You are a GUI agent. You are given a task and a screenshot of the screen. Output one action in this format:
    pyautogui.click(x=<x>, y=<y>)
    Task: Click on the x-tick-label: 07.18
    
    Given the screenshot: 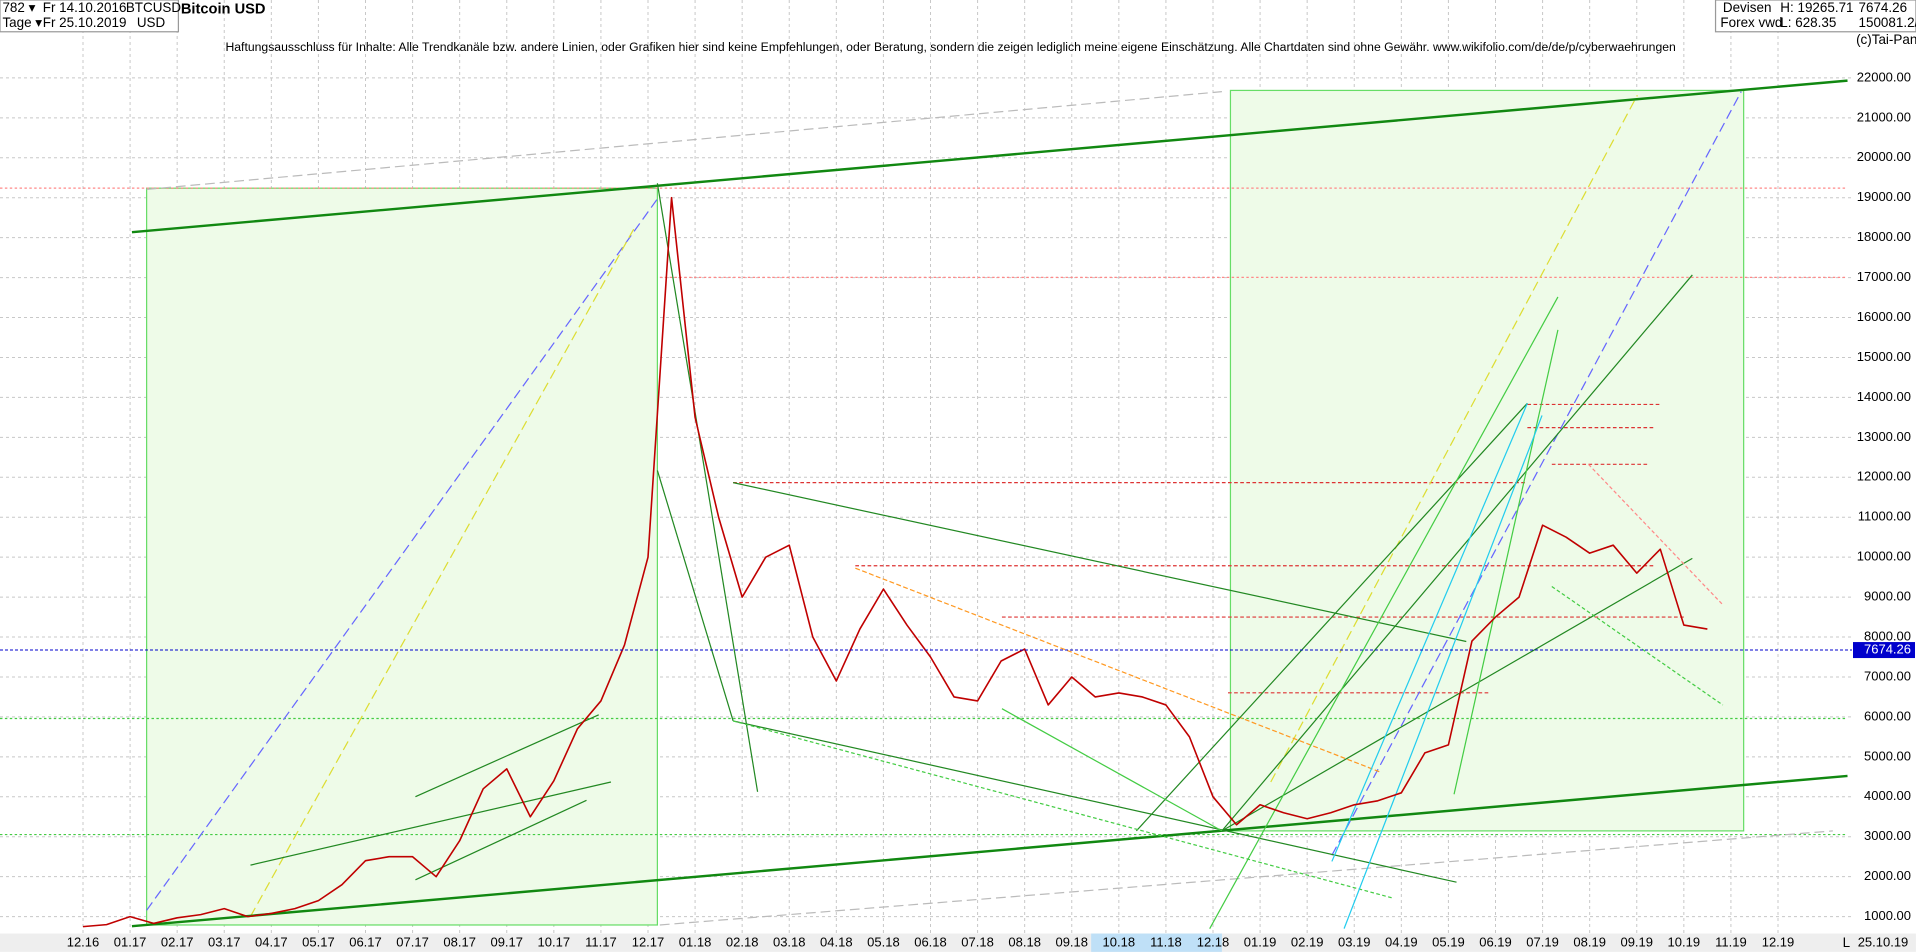 What is the action you would take?
    pyautogui.click(x=977, y=941)
    